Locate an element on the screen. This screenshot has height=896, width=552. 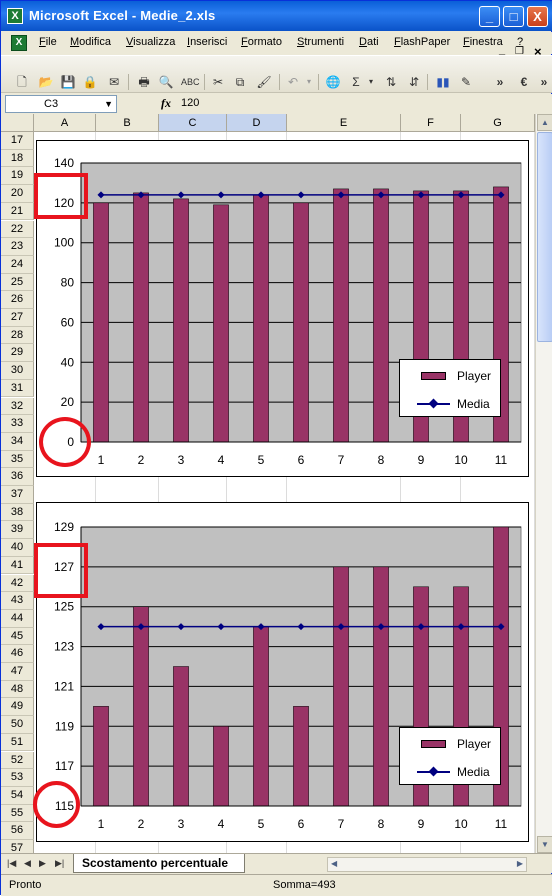
column-header-f: F is located at coordinates (431, 123).